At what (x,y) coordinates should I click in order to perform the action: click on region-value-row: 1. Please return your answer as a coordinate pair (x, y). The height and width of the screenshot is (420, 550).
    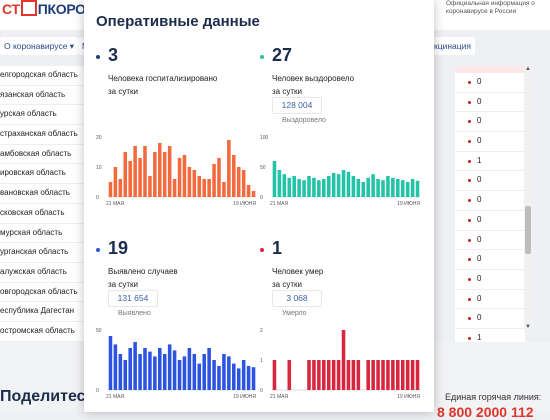
    Looking at the image, I should click on (490, 162).